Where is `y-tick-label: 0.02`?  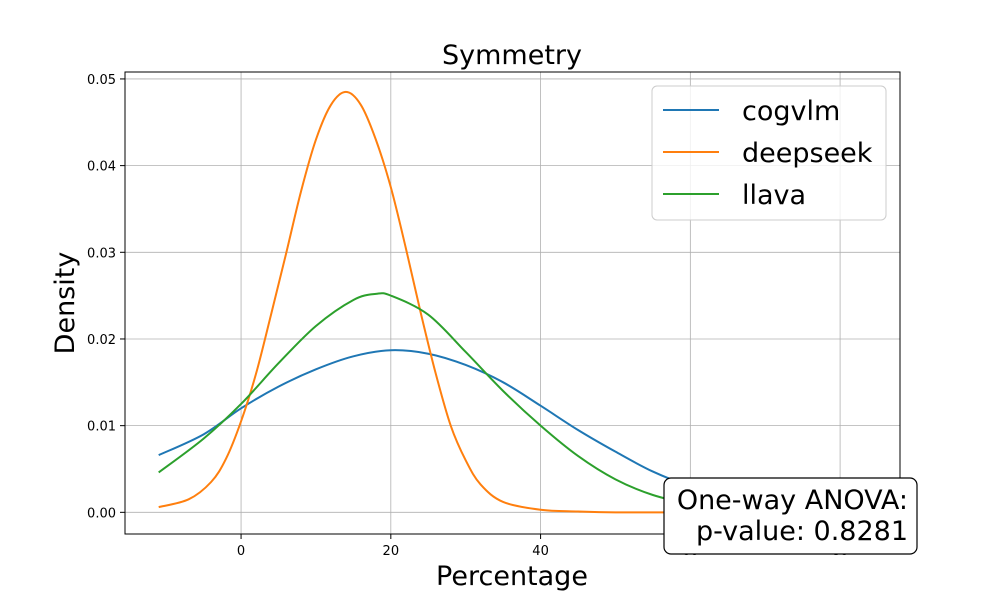 y-tick-label: 0.02 is located at coordinates (101, 340).